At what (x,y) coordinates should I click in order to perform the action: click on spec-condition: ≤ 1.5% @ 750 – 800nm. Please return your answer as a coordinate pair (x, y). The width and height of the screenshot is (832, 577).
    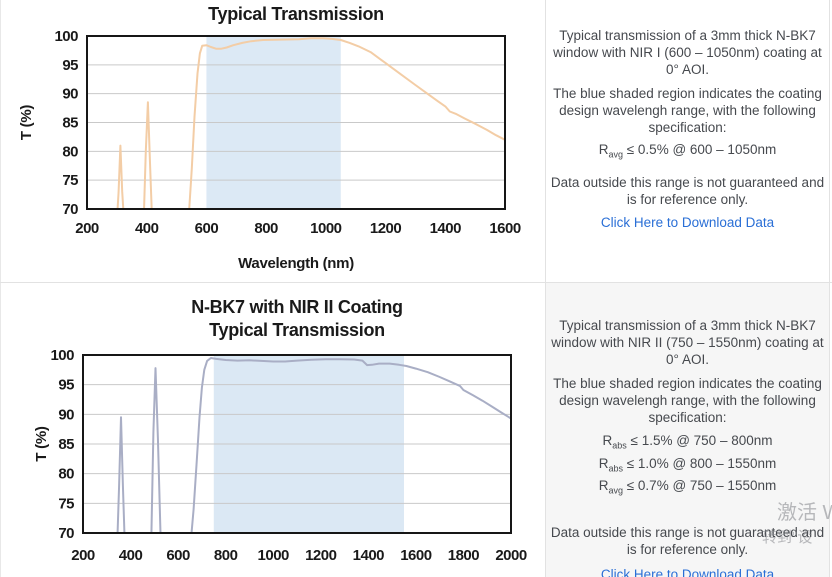
    Looking at the image, I should click on (699, 440).